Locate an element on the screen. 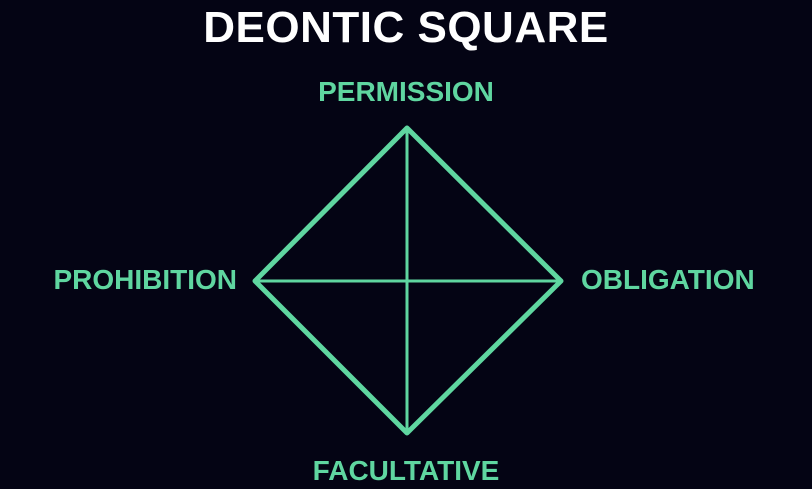 The image size is (812, 489). diagram-title: DEONTIC SQUARE is located at coordinates (406, 27).